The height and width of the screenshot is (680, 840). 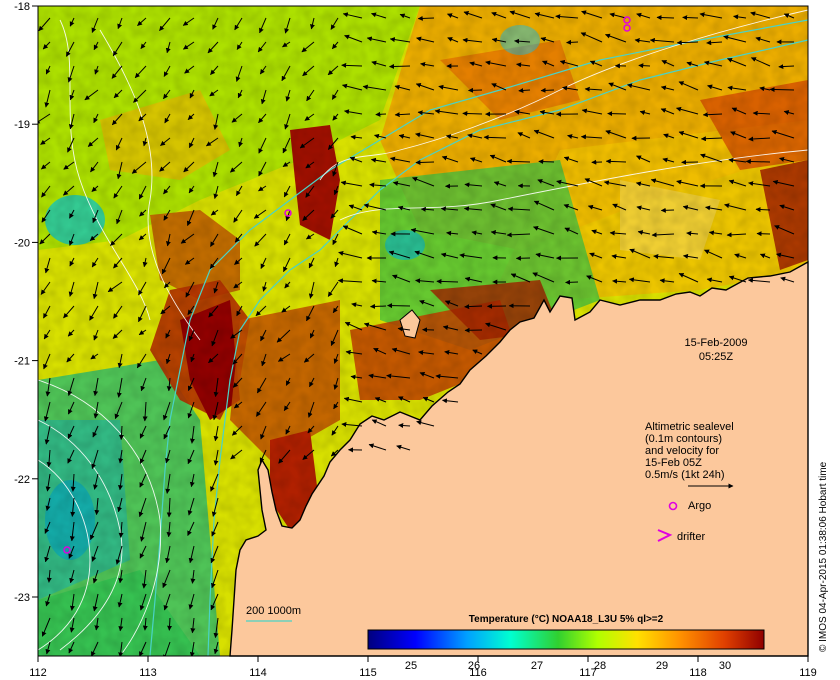 I want to click on x-axis: 112 113 114 115 116 117 118 119, so click(x=423, y=667).